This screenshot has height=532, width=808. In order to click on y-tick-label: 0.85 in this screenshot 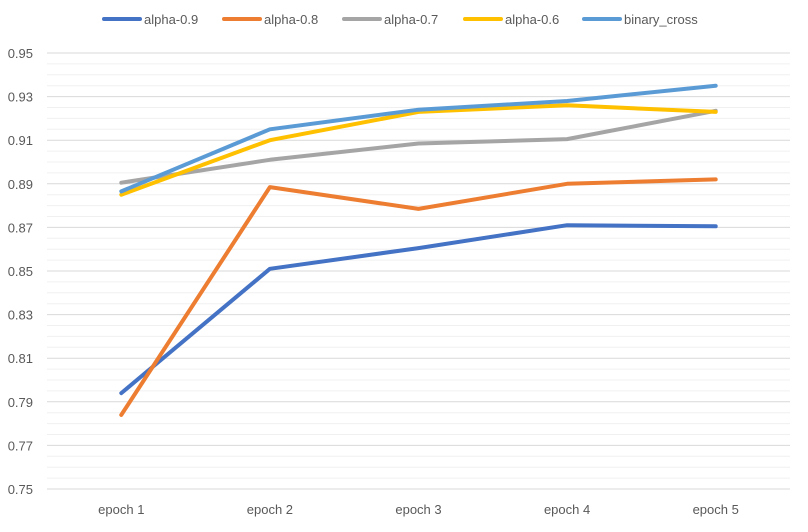, I will do `click(20, 271)`.